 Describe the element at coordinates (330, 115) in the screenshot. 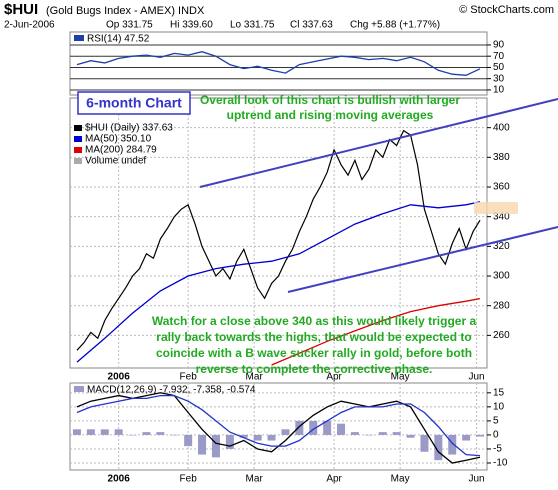

I see `annotation-top: uptrend and rising moving averages` at that location.